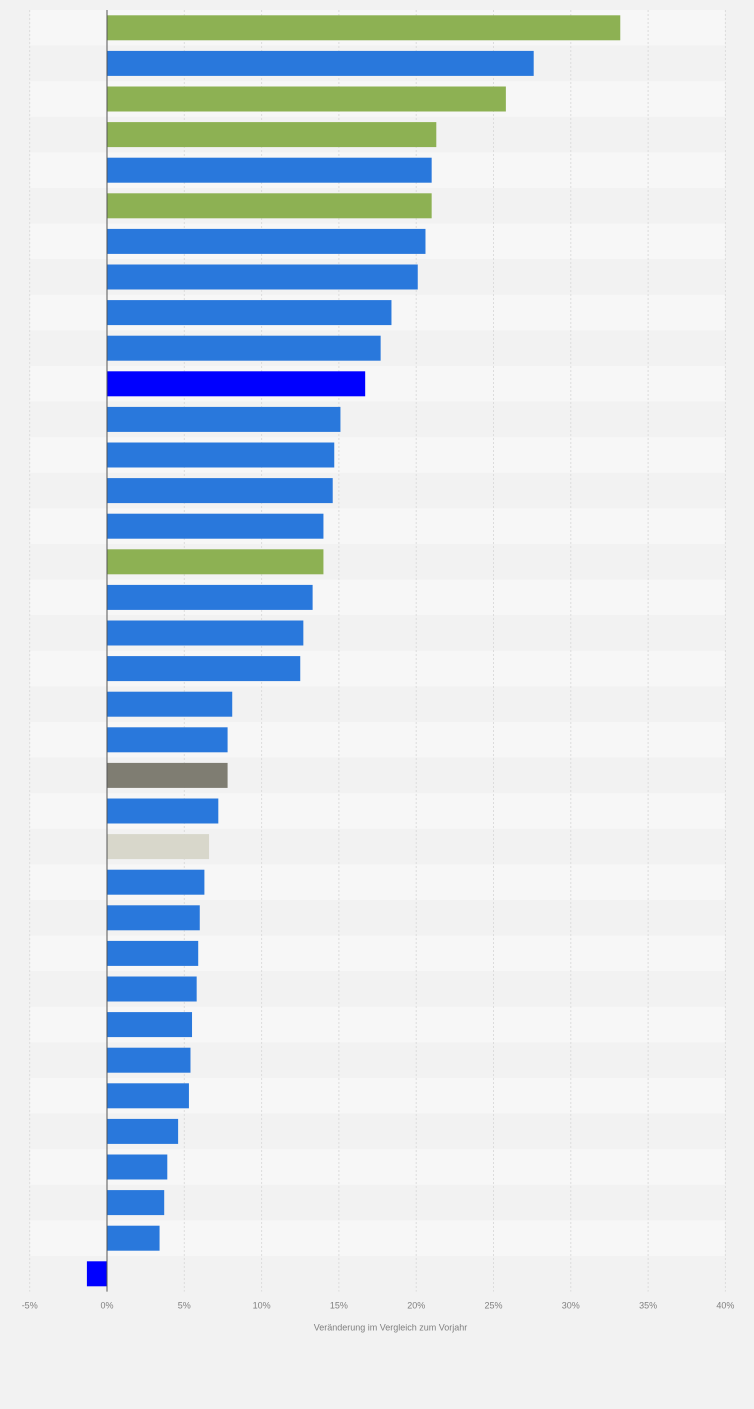 The width and height of the screenshot is (754, 1409). I want to click on x-tick-label: 15%, so click(339, 1306).